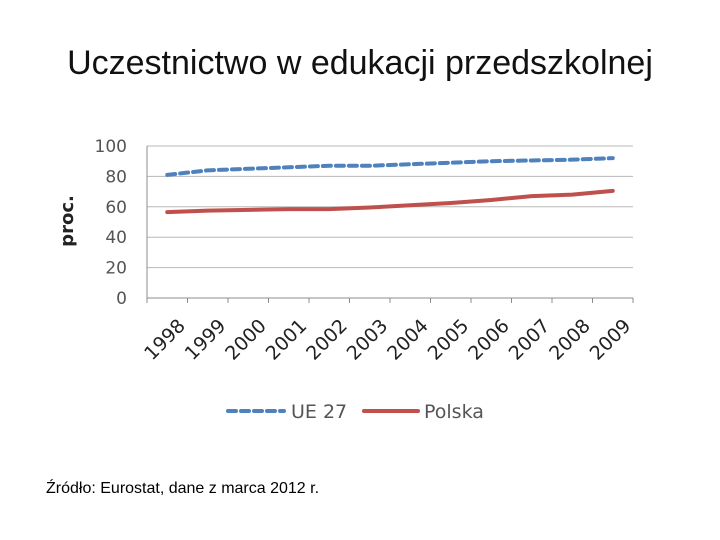 Image resolution: width=720 pixels, height=540 pixels. I want to click on x-tick-label: 2001, so click(287, 340).